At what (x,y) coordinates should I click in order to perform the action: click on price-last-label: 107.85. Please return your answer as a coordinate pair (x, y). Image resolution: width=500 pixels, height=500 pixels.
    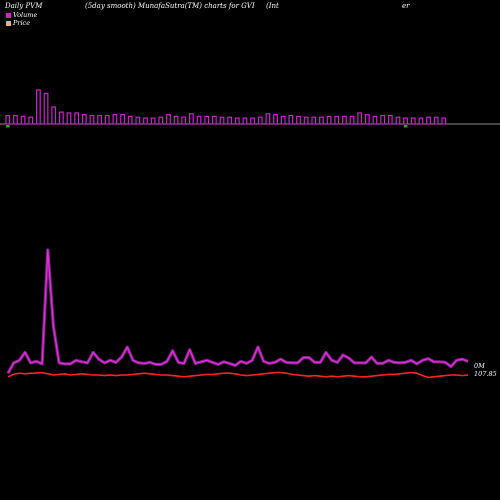
    Looking at the image, I should click on (485, 374).